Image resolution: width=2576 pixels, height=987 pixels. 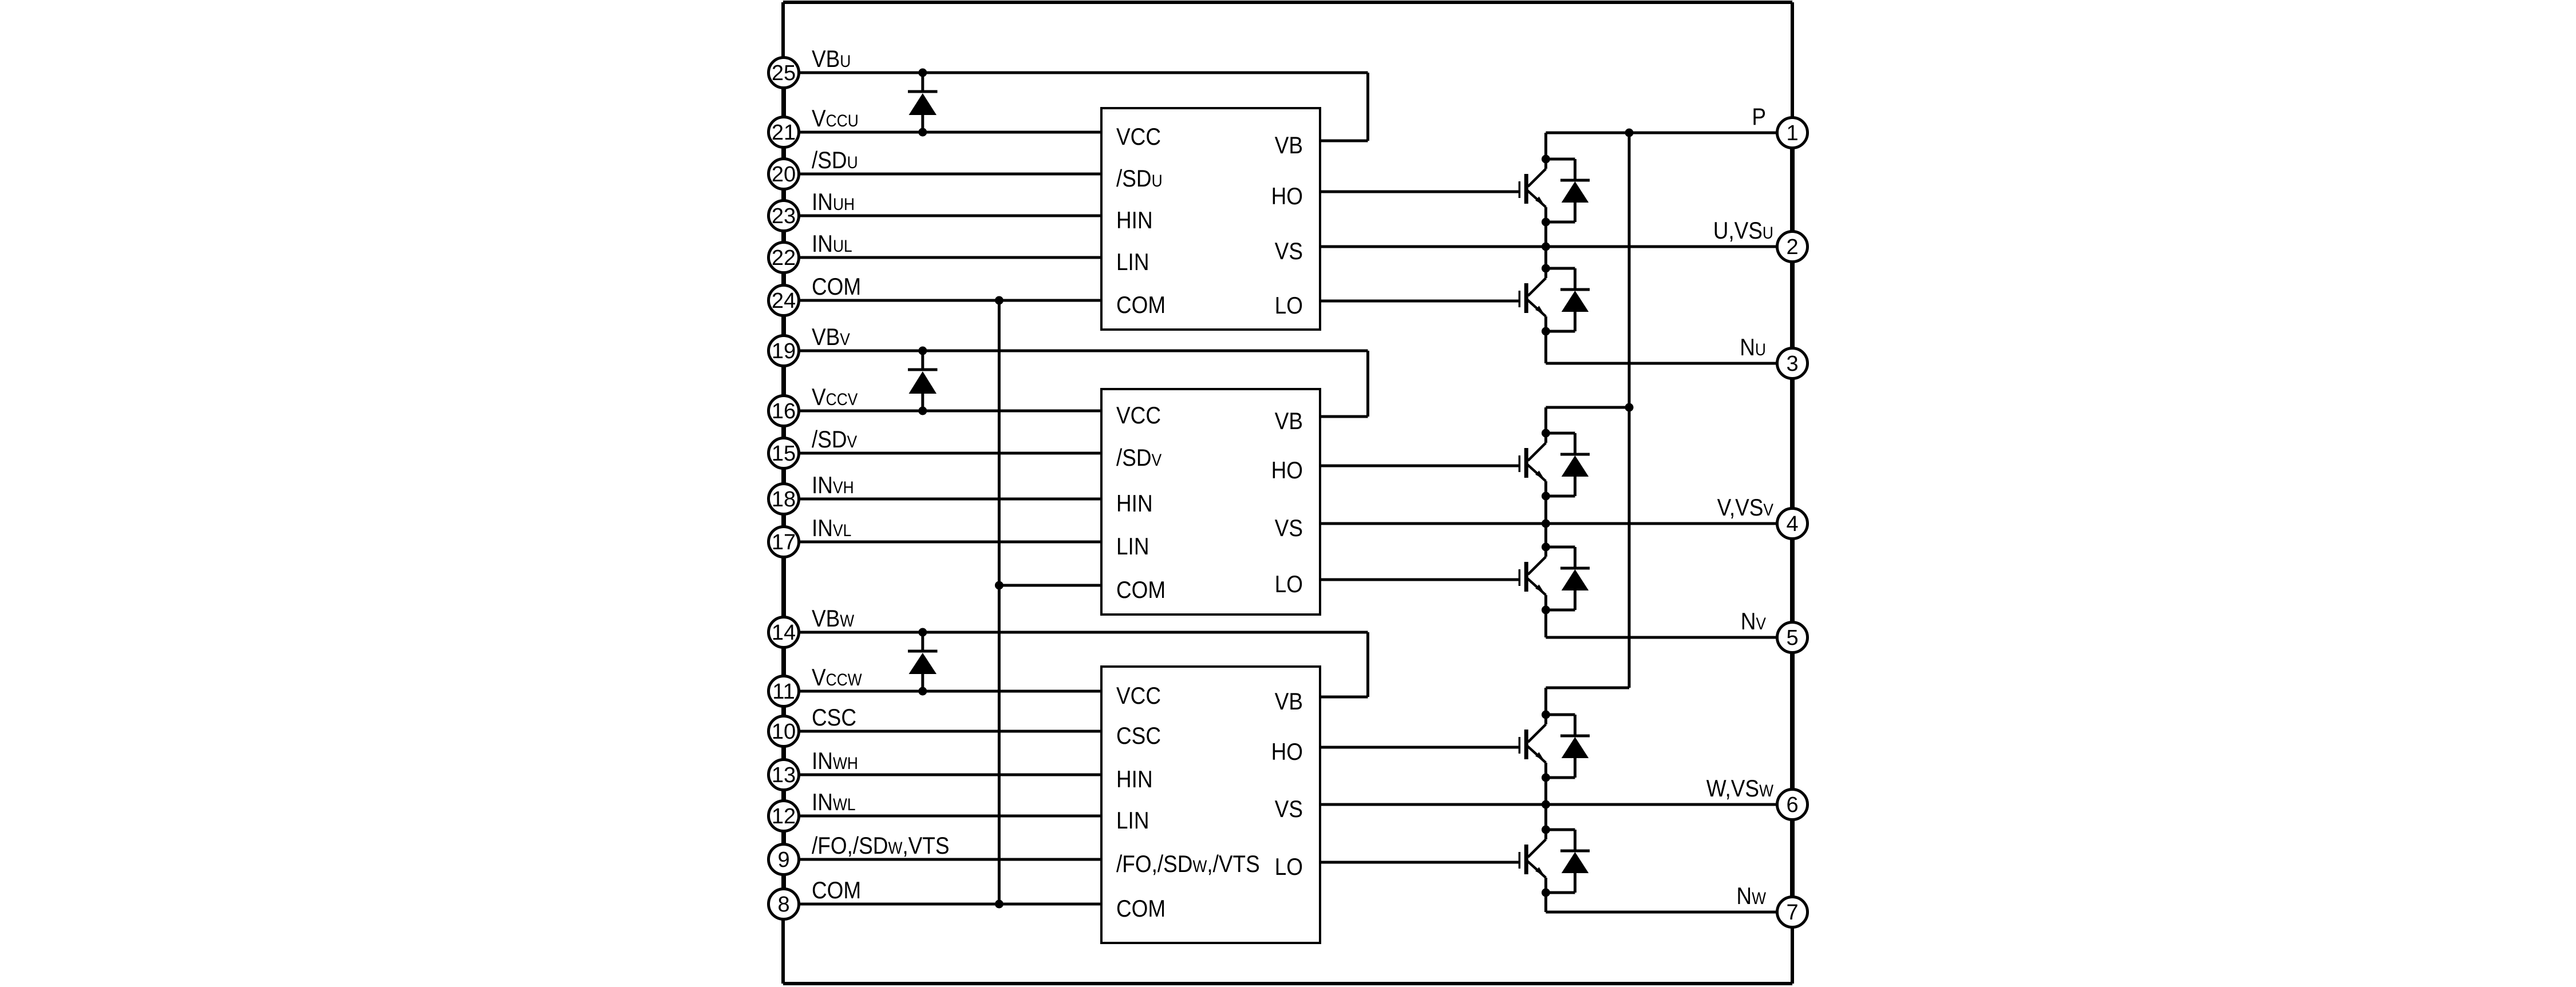 What do you see at coordinates (784, 775) in the screenshot?
I see `svg-text: 13` at bounding box center [784, 775].